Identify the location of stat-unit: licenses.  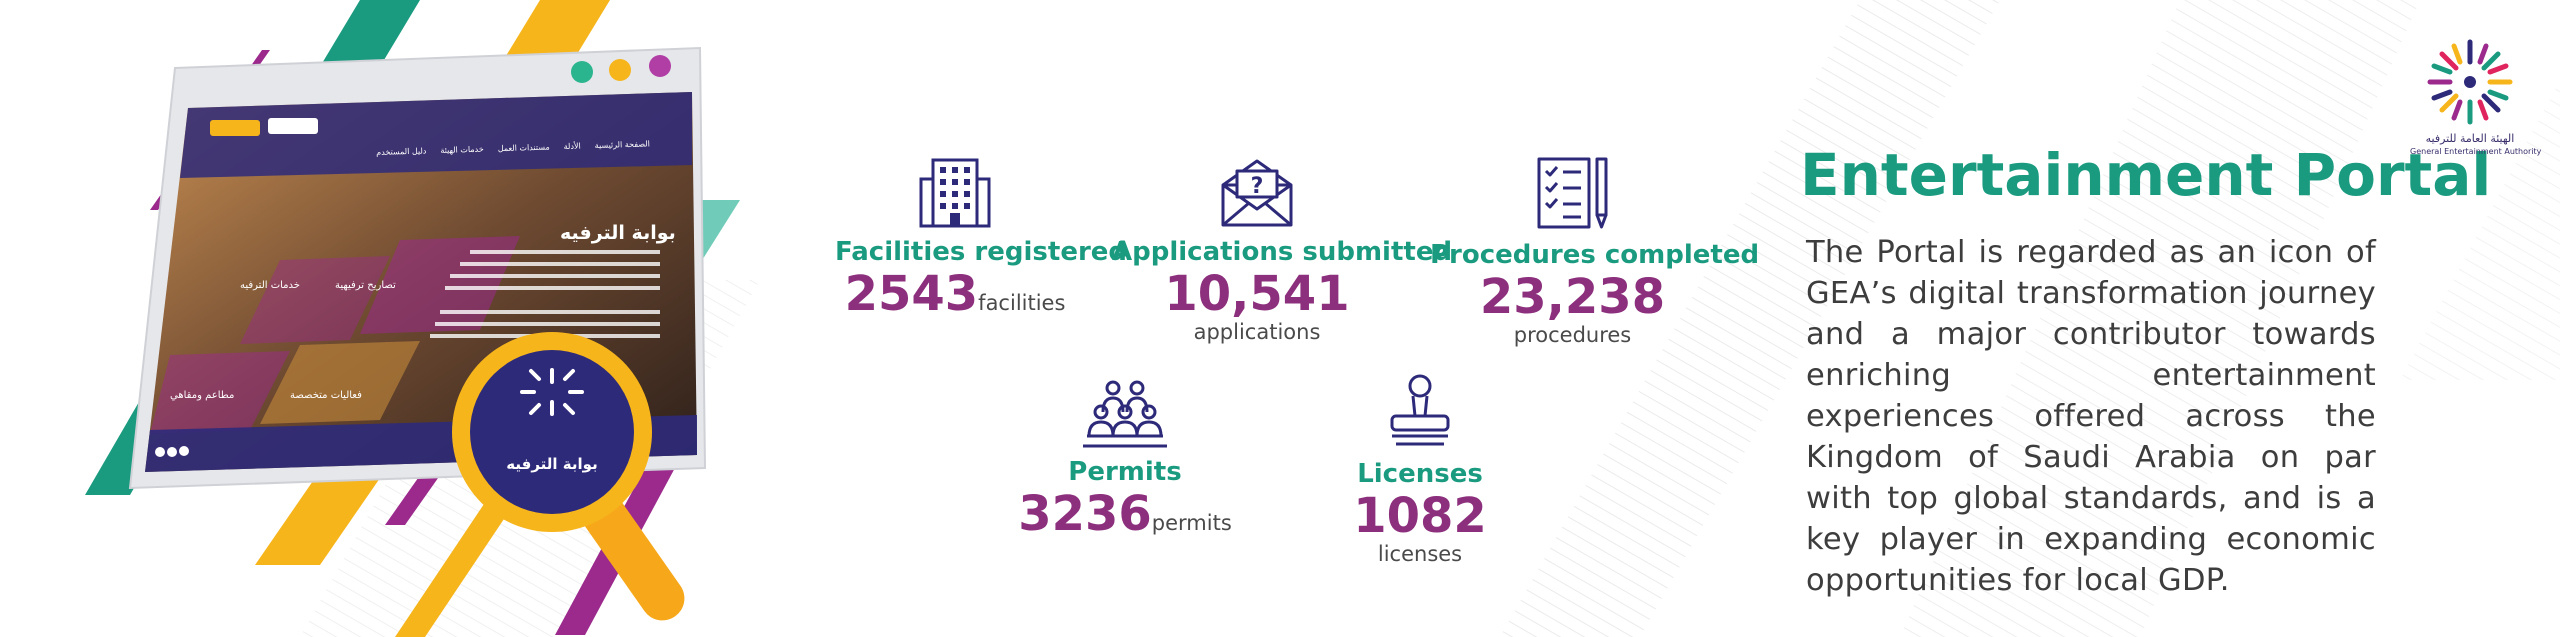
(1420, 554).